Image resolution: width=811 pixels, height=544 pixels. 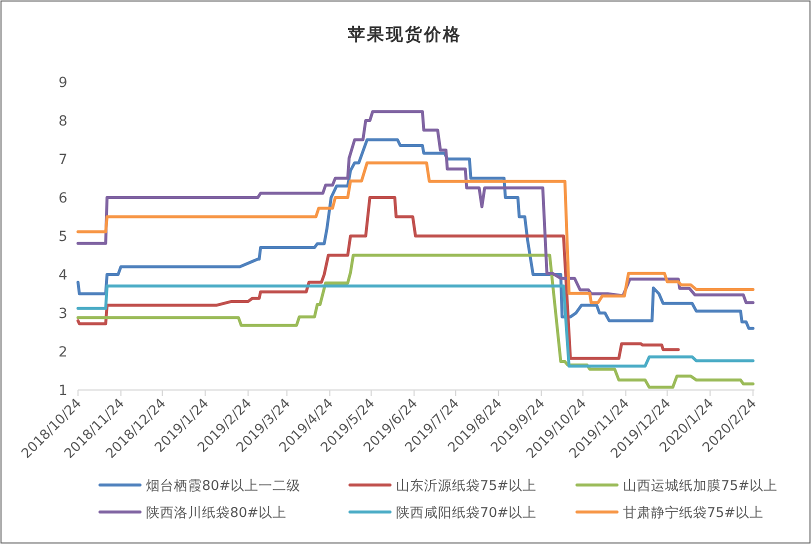 I want to click on legend-label: 山西运城纸加膜75#以上, so click(x=700, y=486).